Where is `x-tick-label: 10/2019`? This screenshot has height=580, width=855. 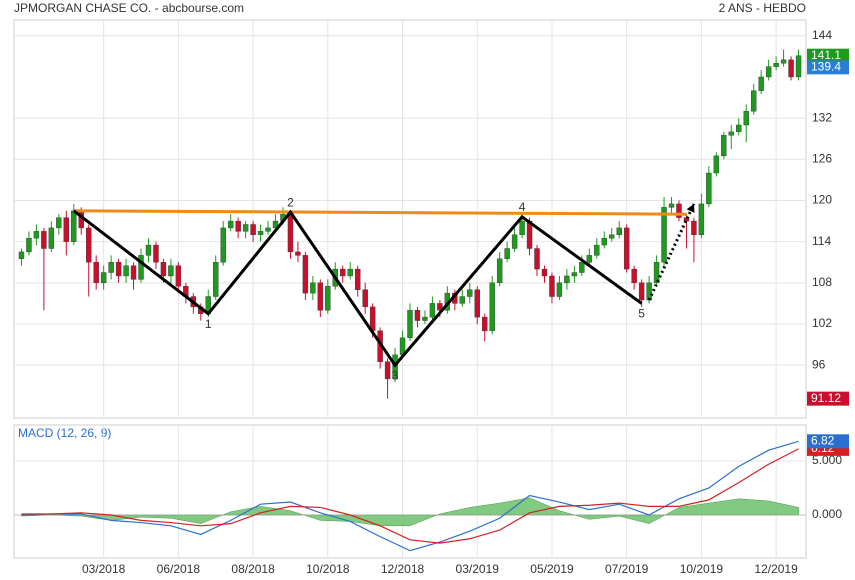 x-tick-label: 10/2019 is located at coordinates (702, 569).